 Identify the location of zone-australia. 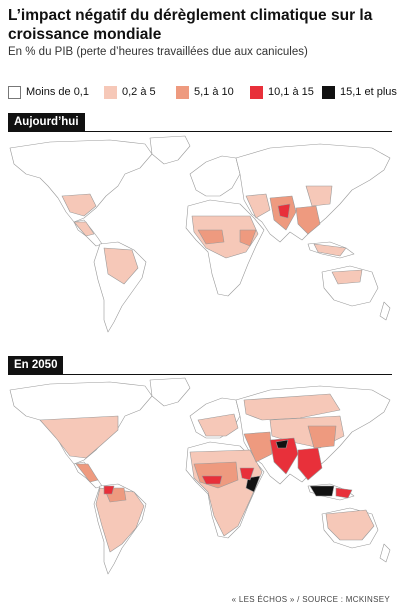
(350, 525).